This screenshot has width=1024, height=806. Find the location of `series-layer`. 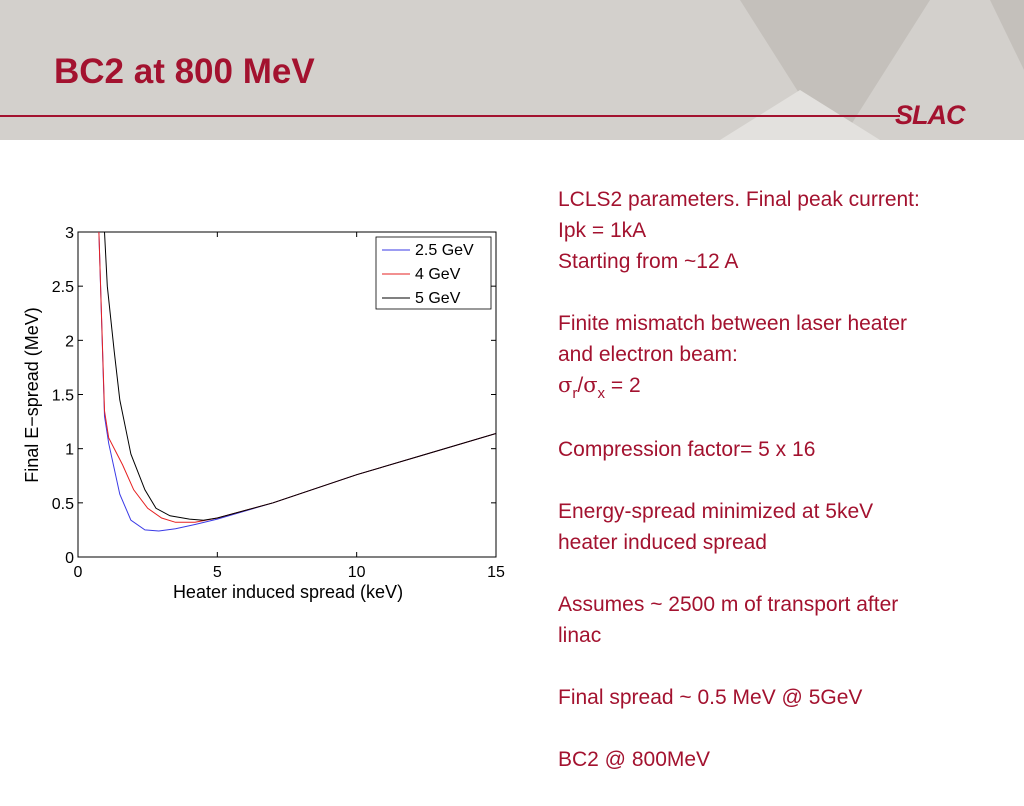

series-layer is located at coordinates (297, 382).